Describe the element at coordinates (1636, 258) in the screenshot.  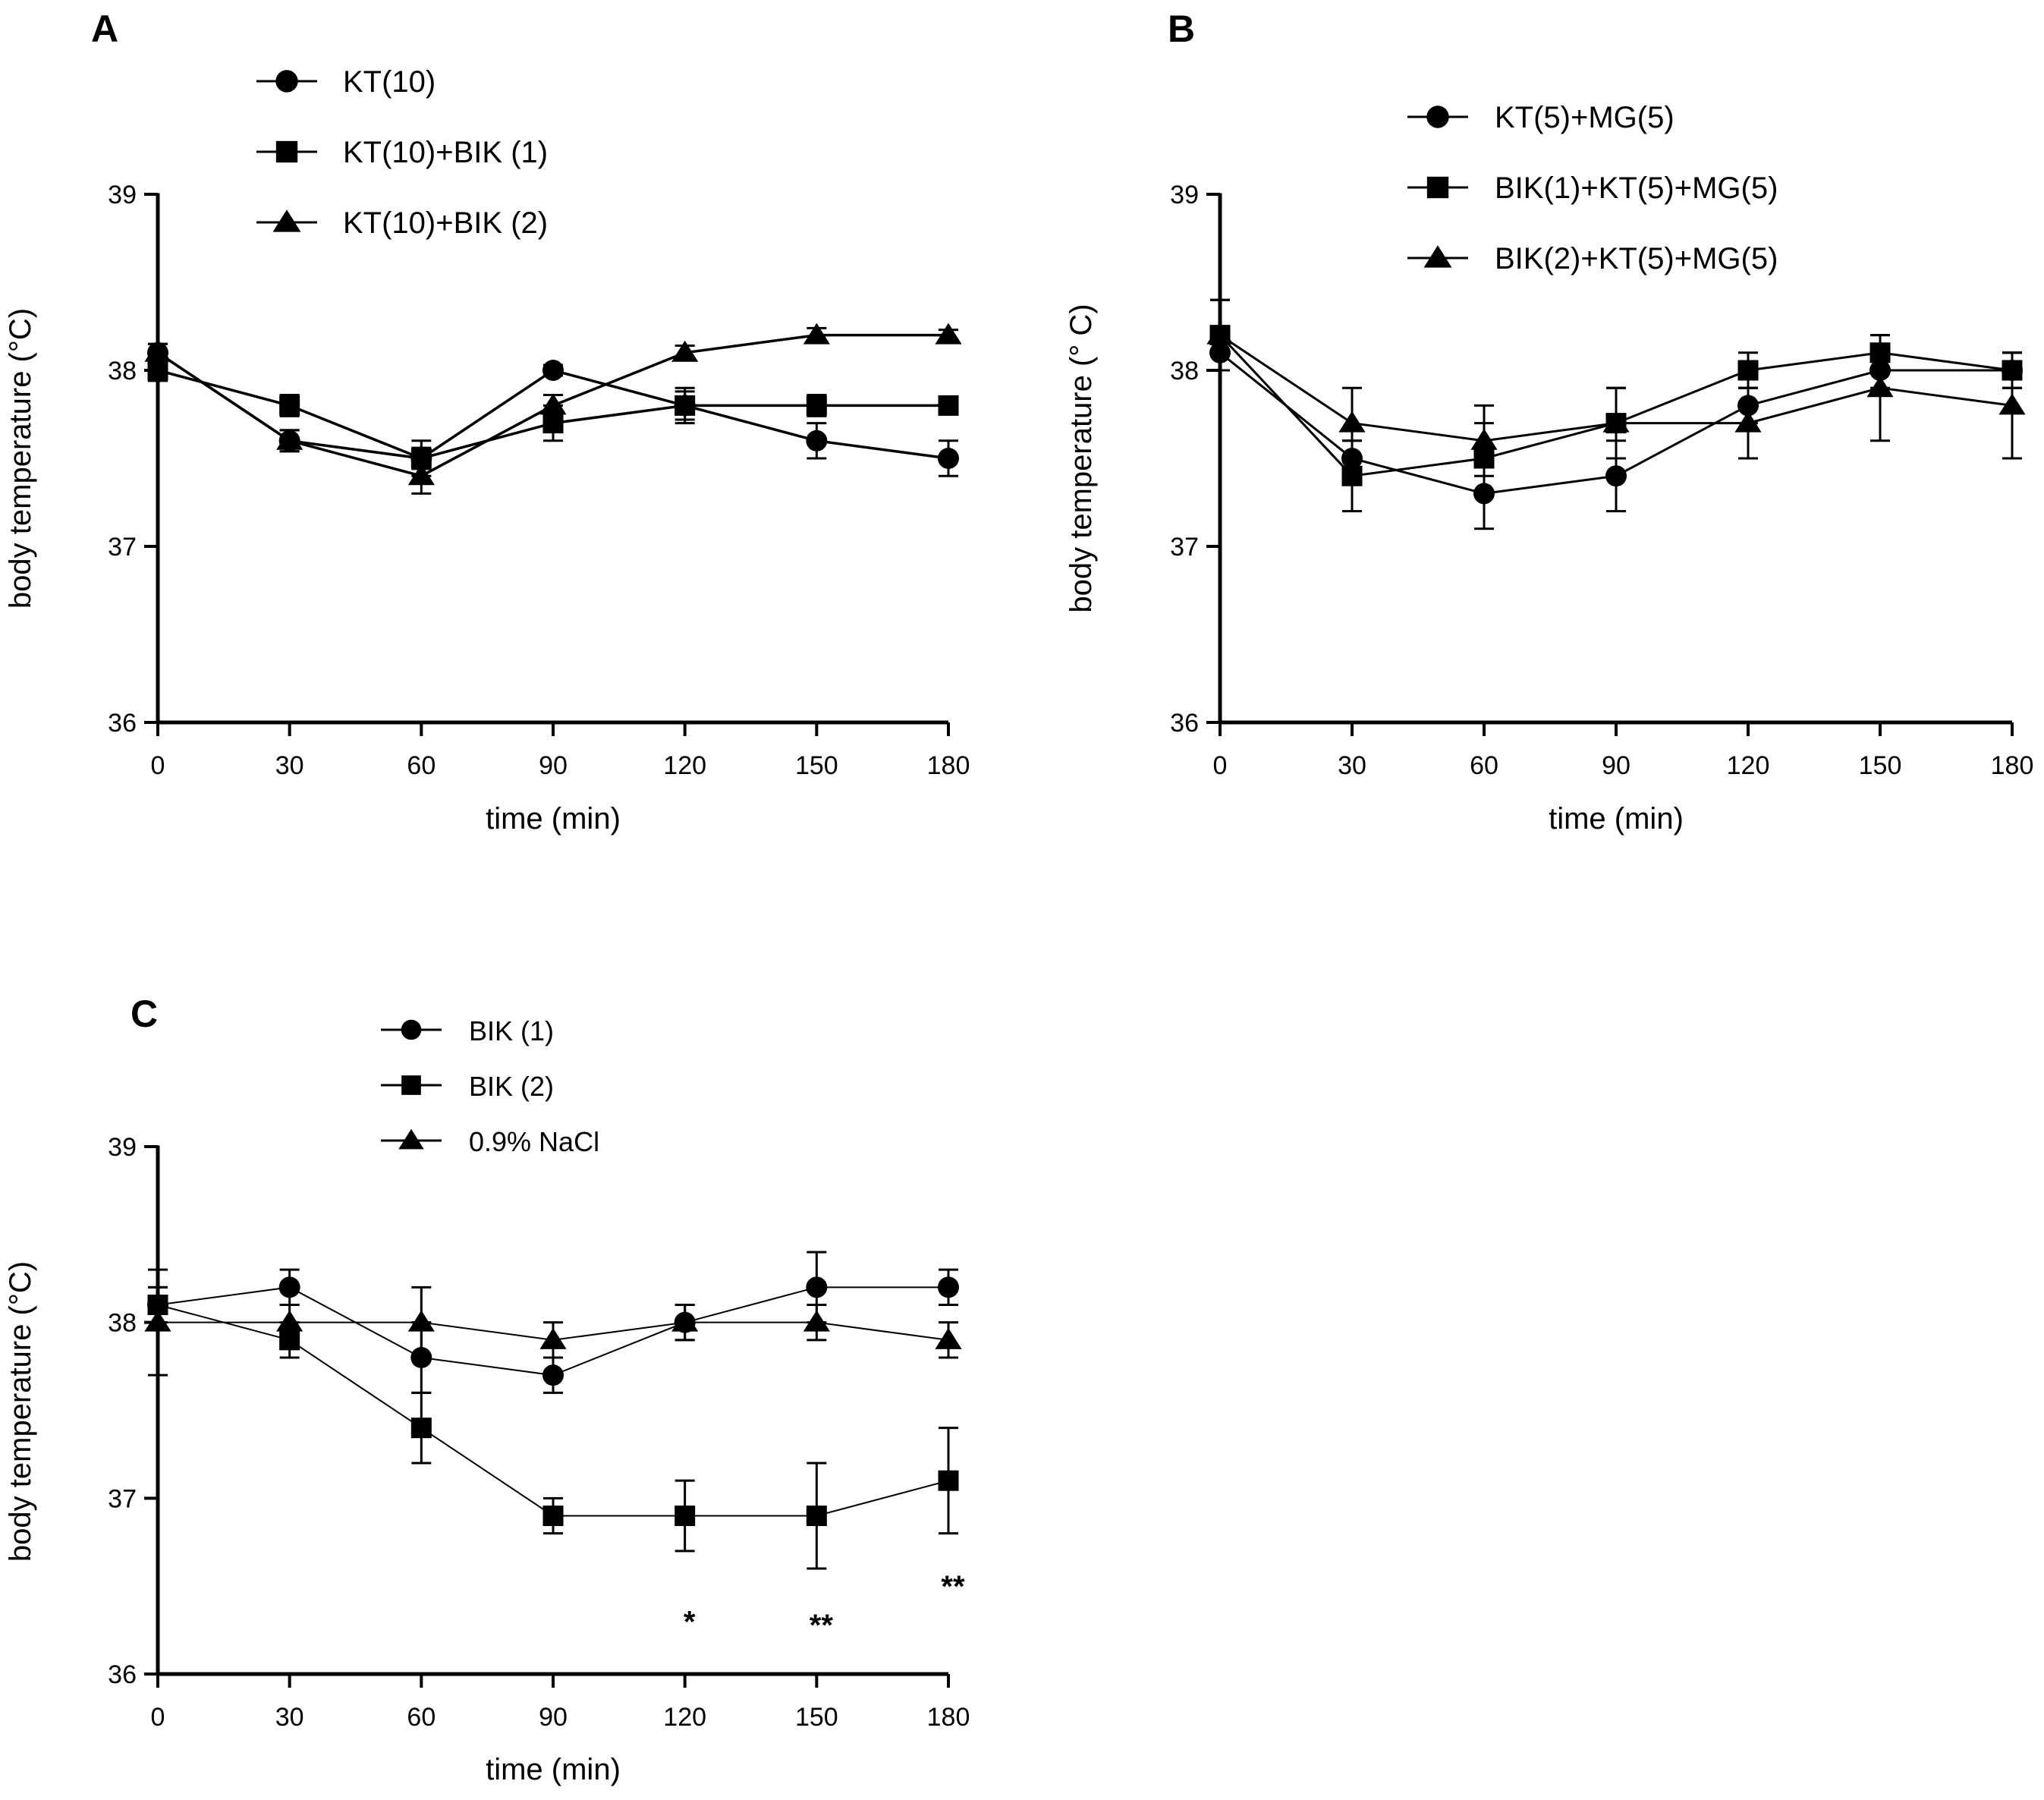
I see `legend-label: BIK(2)+KT(5)+MG(5)` at that location.